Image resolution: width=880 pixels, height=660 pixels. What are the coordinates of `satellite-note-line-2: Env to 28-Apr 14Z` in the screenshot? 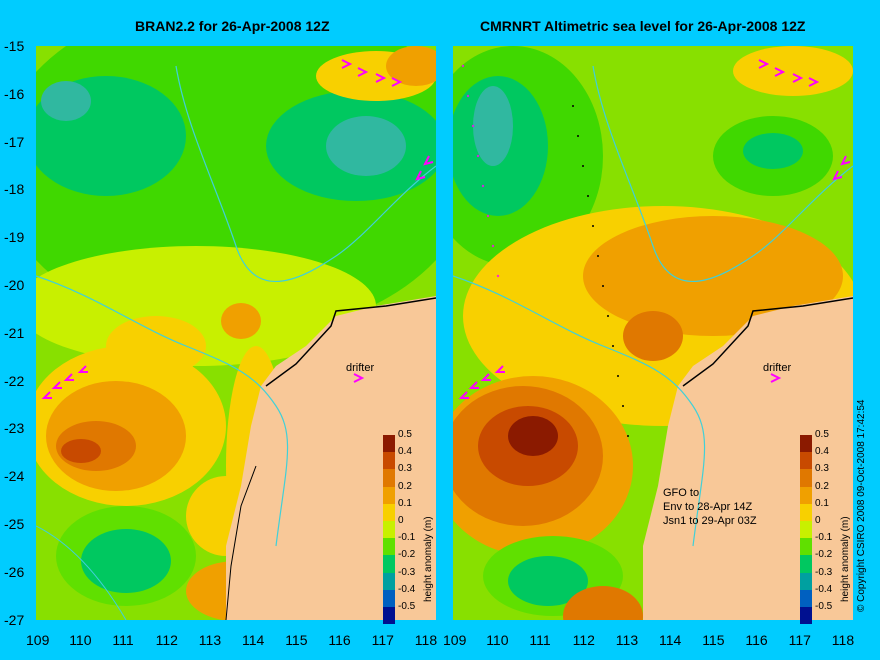 It's located at (708, 507).